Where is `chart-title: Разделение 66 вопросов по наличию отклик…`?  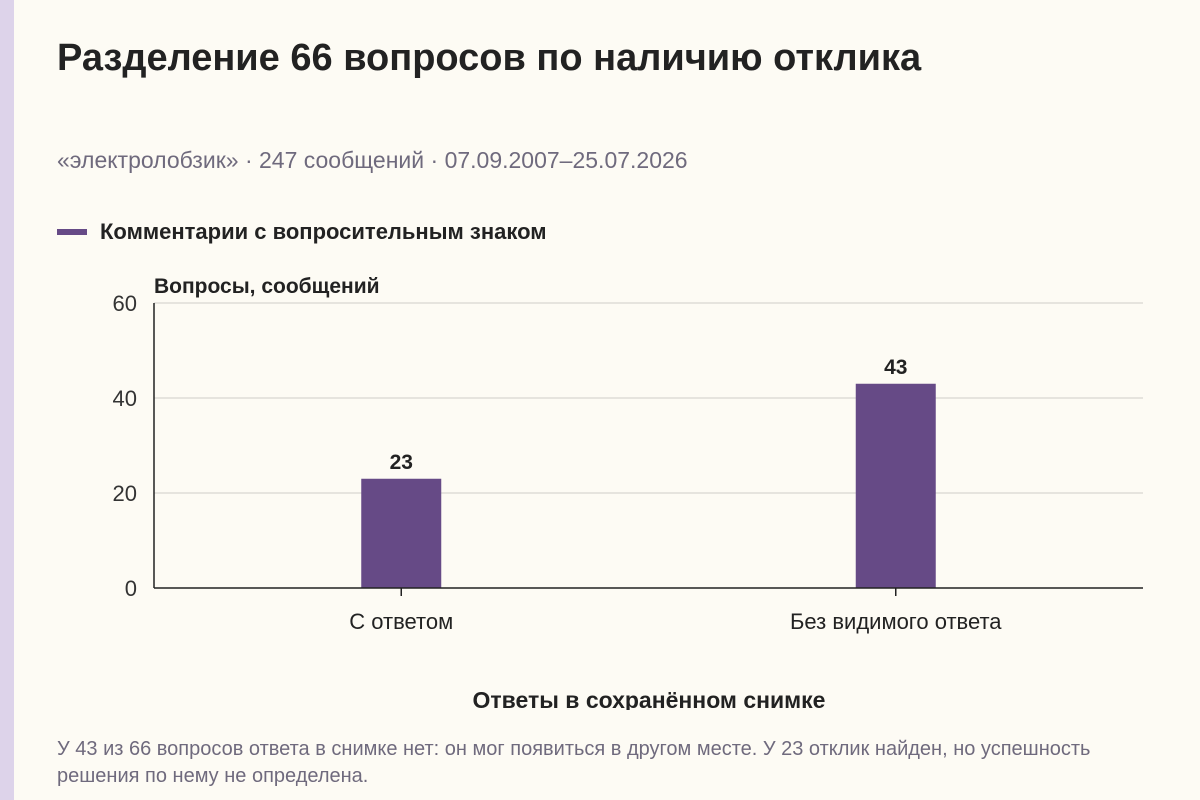 chart-title: Разделение 66 вопросов по наличию отклик… is located at coordinates (489, 58).